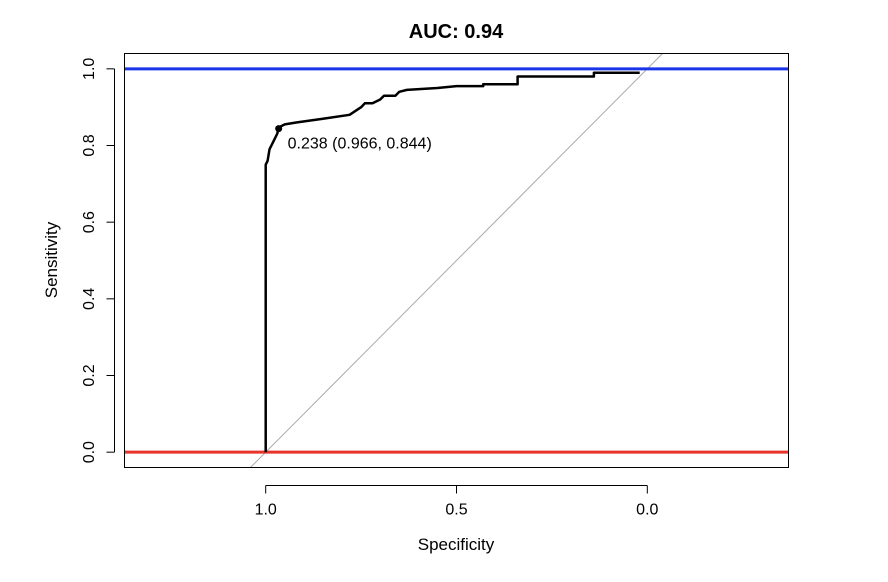  What do you see at coordinates (279, 129) in the screenshot?
I see `threshold-point` at bounding box center [279, 129].